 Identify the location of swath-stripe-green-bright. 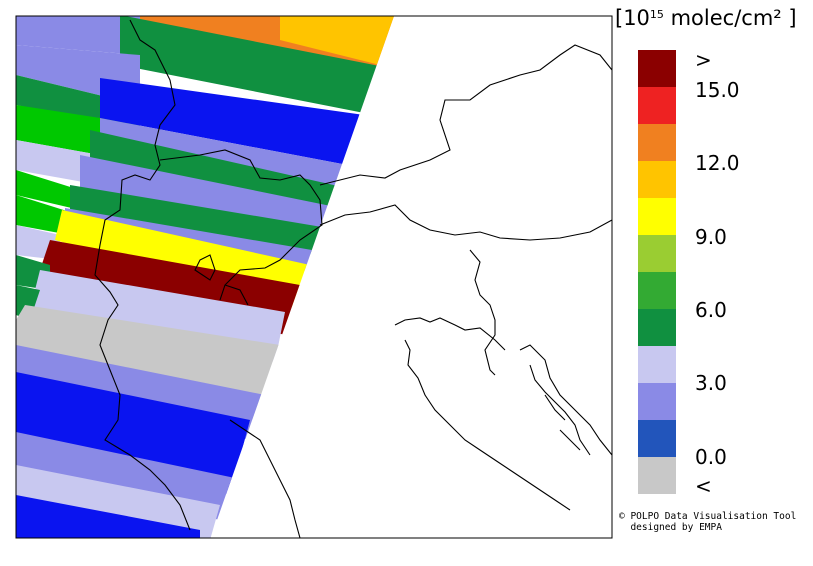
(58, 130).